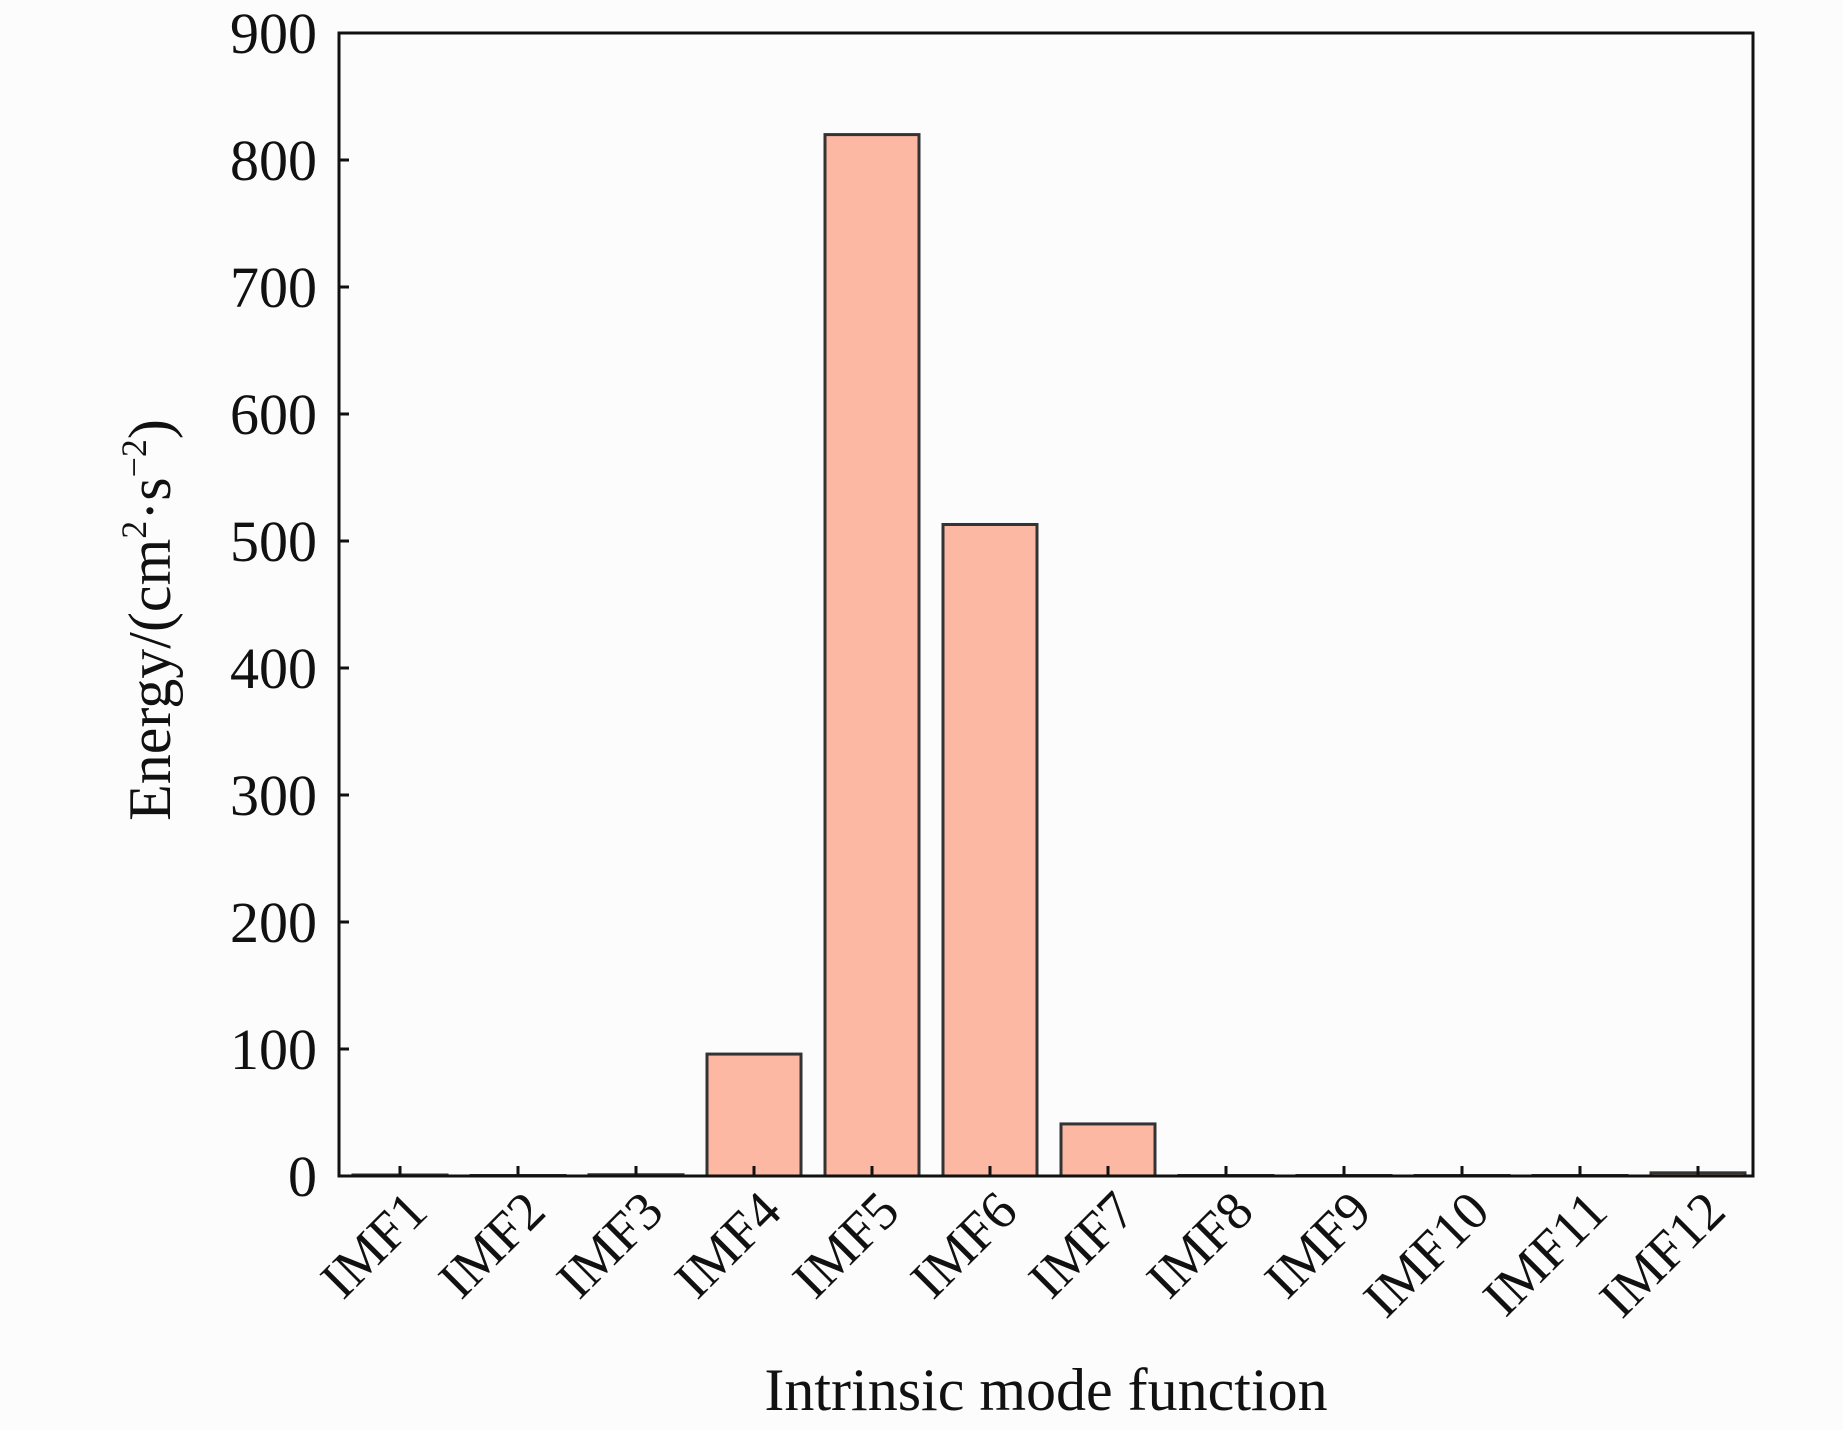 The width and height of the screenshot is (1843, 1430). Describe the element at coordinates (1199, 1244) in the screenshot. I see `x-tick-label-imf8: IMF8` at that location.